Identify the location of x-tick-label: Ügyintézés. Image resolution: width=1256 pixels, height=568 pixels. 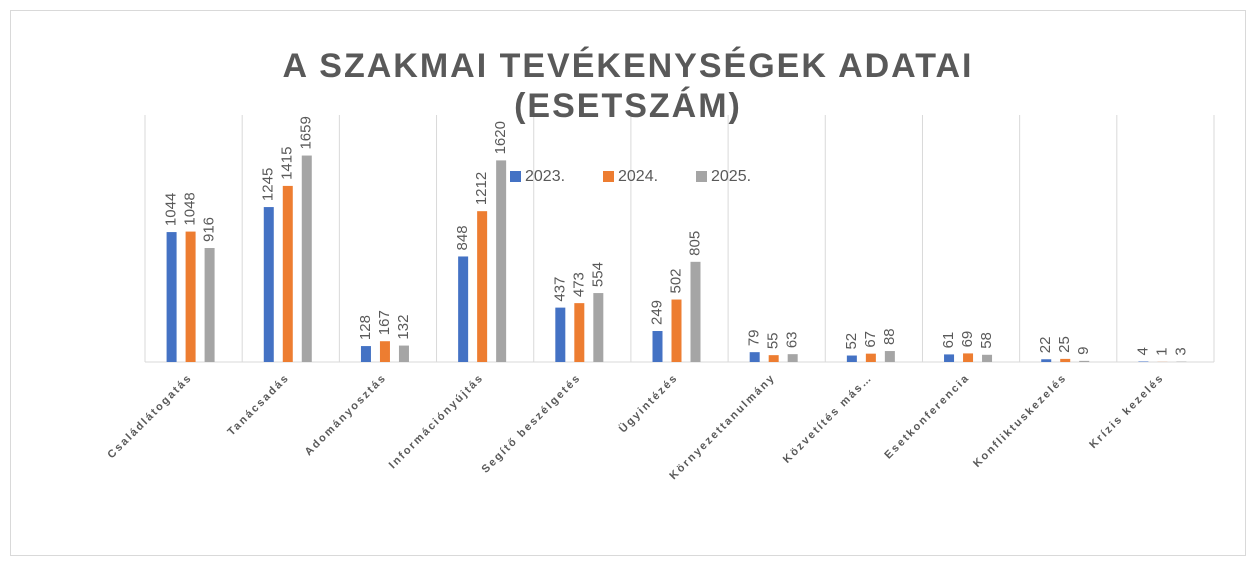
(648, 403).